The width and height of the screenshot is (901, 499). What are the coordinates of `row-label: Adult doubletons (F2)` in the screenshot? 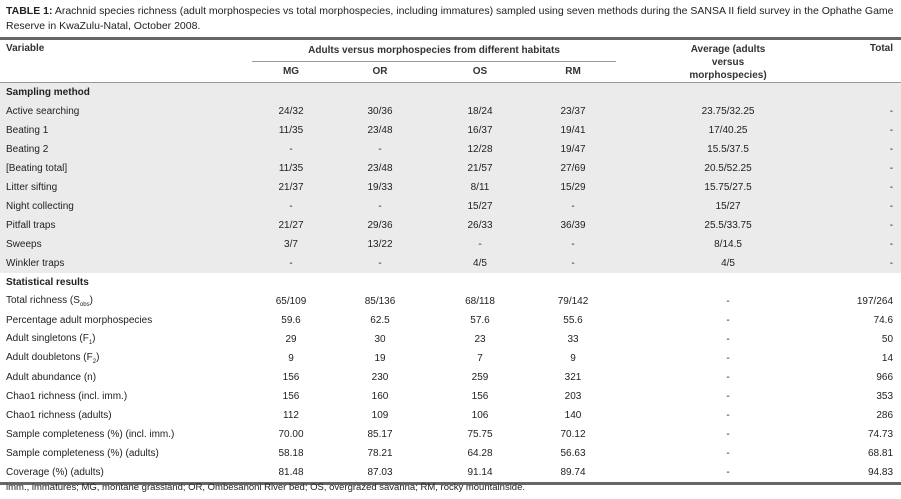 It's located at (126, 358).